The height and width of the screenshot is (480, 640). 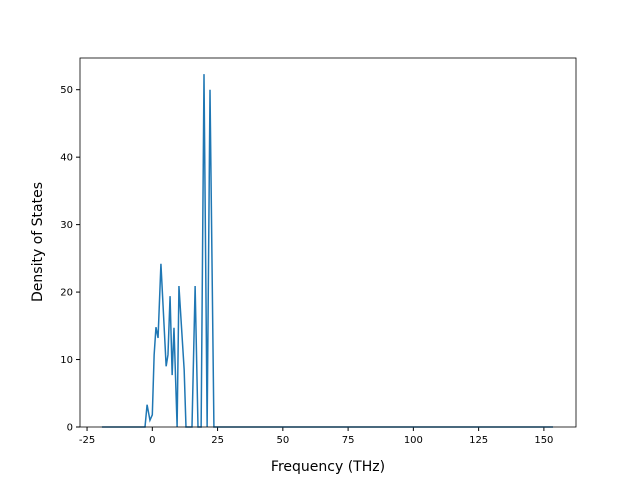 What do you see at coordinates (348, 440) in the screenshot?
I see `x-tick-label: 75` at bounding box center [348, 440].